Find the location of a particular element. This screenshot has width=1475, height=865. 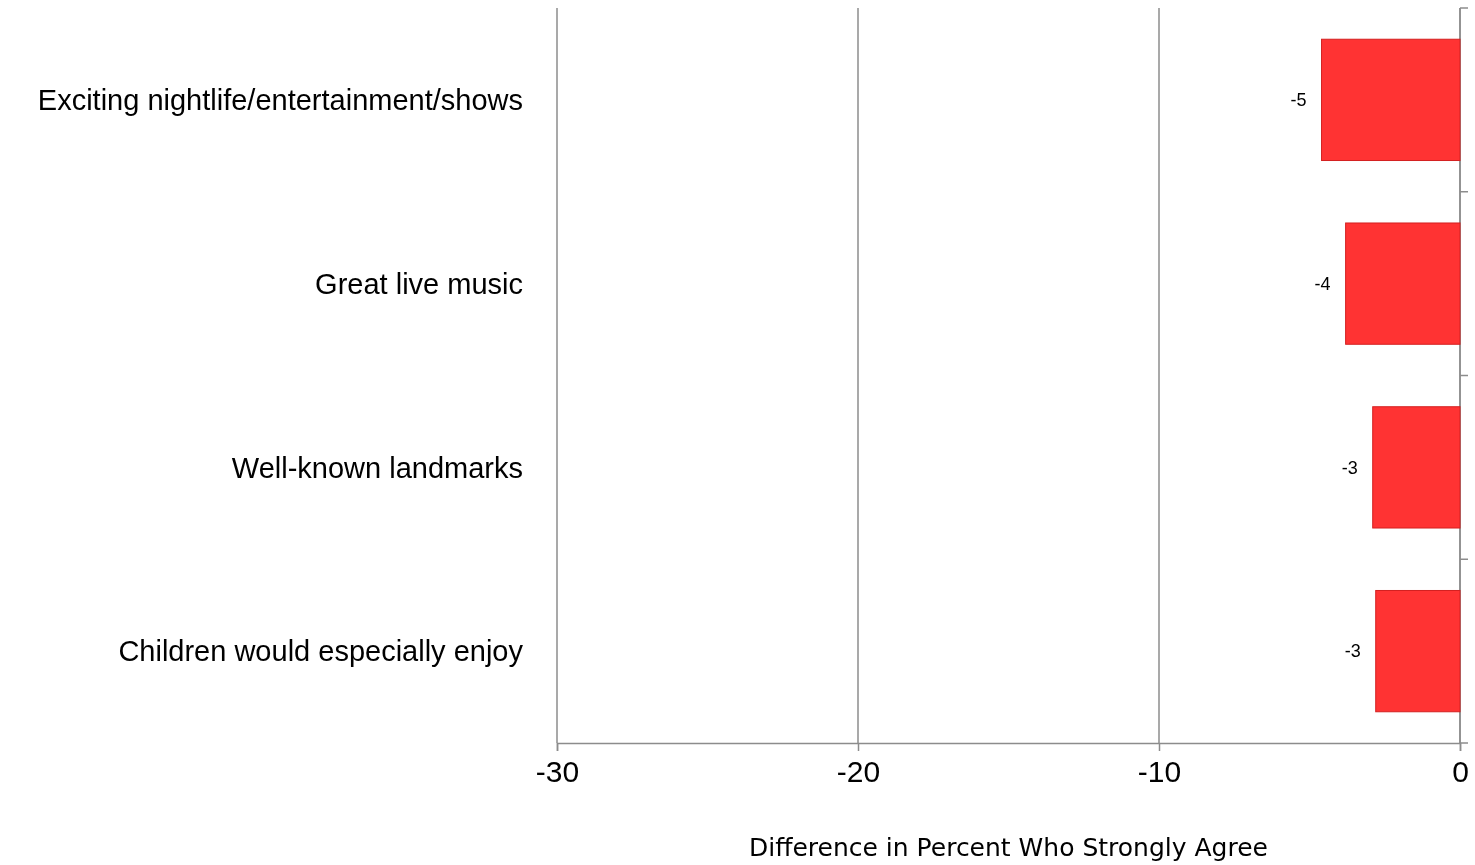

y-tick-label: Great live music is located at coordinates (419, 283).